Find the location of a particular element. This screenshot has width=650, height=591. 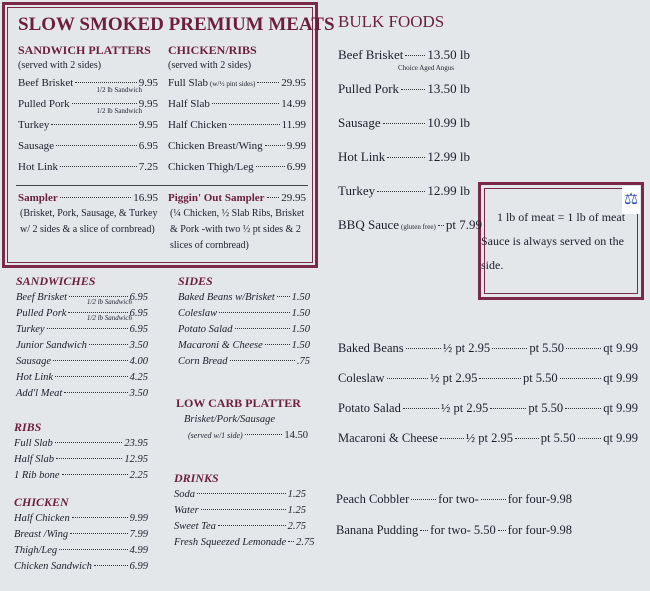

item-price: 2.75 is located at coordinates (305, 542).